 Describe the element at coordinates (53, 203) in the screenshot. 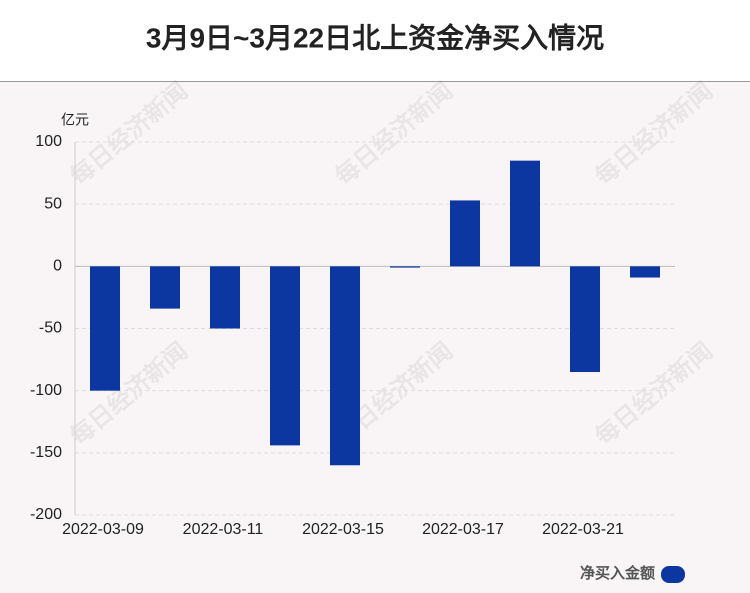

I see `y-tick-label: 50` at that location.